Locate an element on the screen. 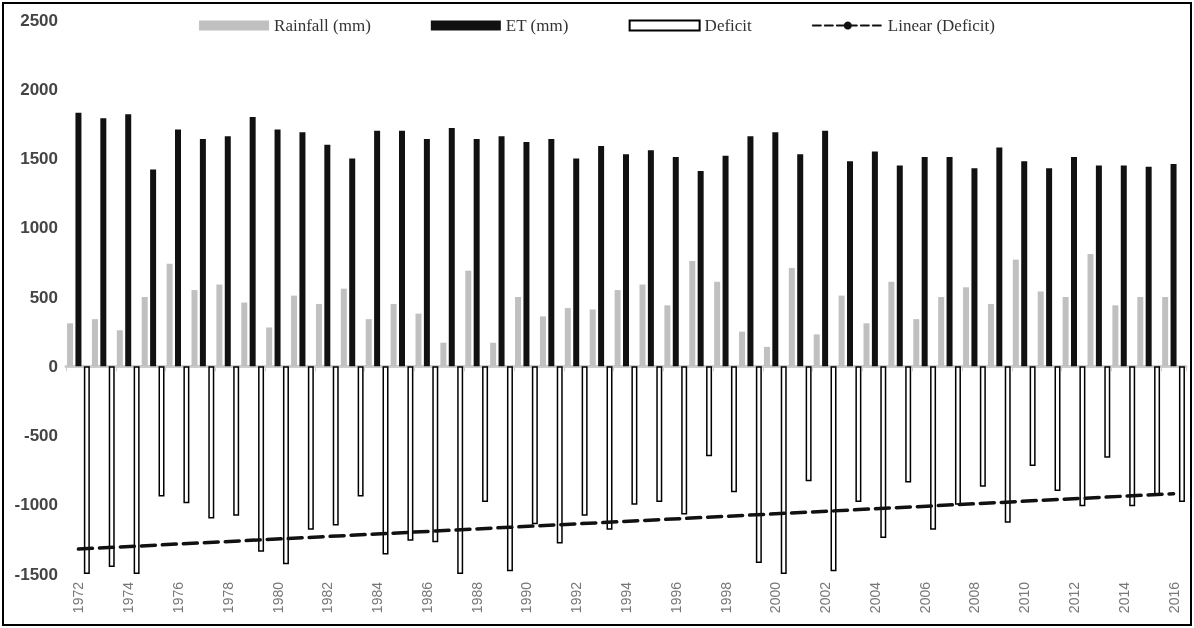 The height and width of the screenshot is (628, 1194). x-tick-label: 1988 is located at coordinates (476, 597).